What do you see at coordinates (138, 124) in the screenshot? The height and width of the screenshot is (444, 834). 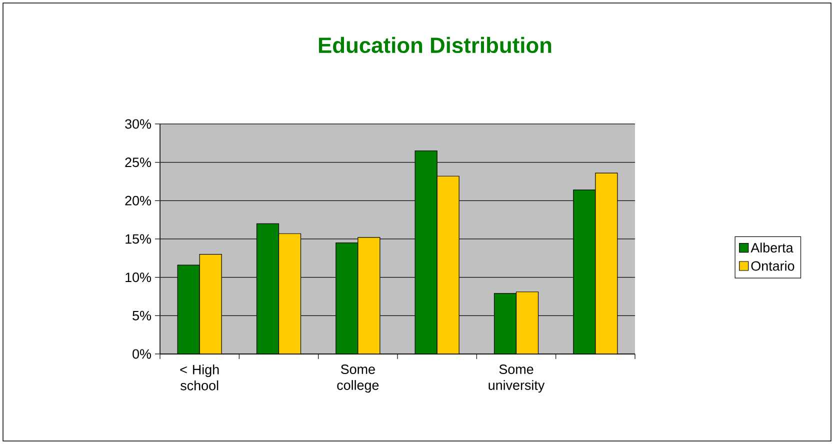 I see `y-tick-label: 30%` at bounding box center [138, 124].